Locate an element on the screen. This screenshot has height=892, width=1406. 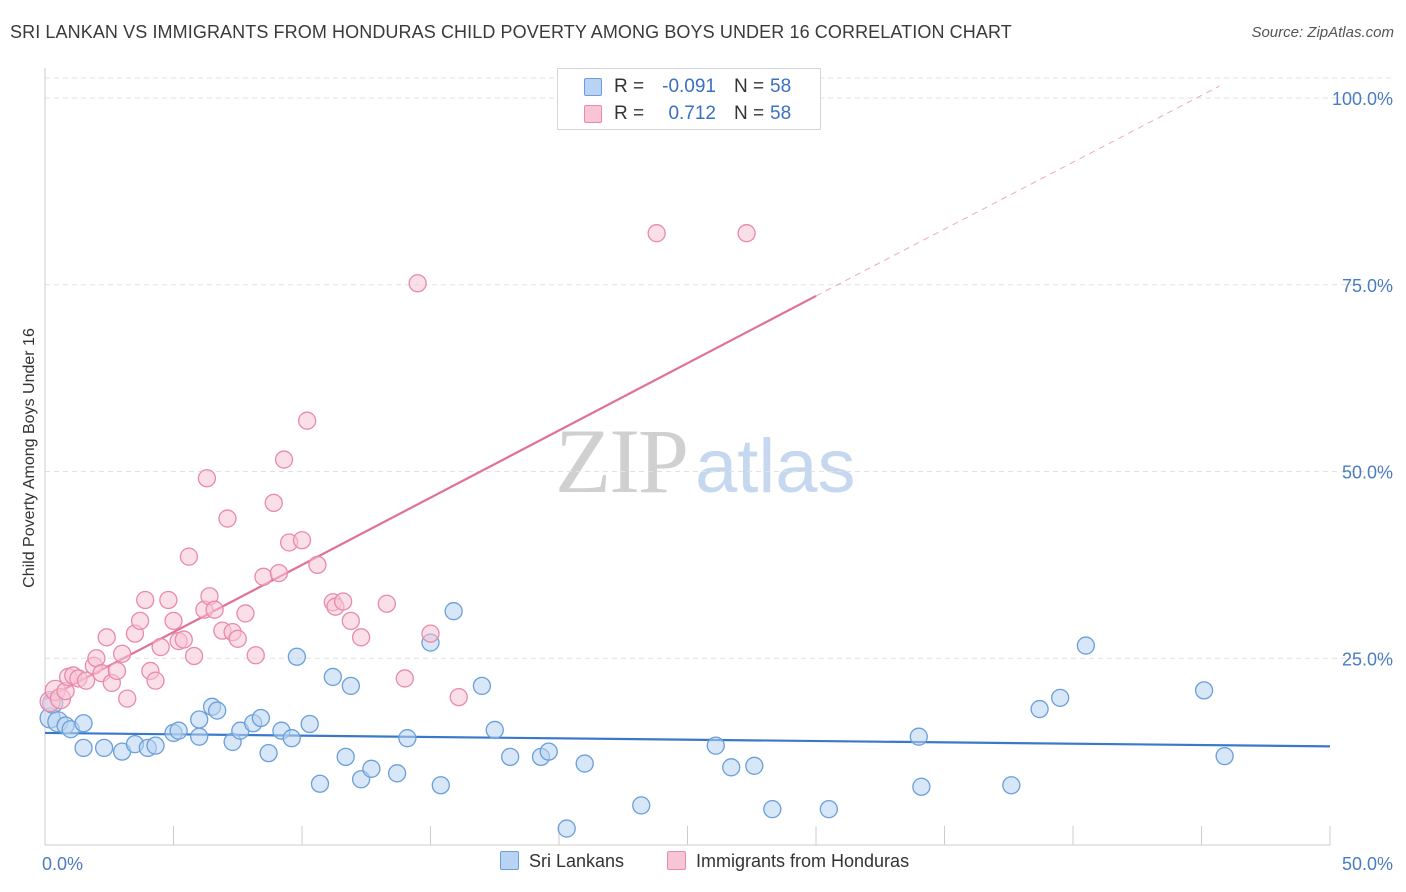
watermark-atlas: atlas is located at coordinates (775, 466).